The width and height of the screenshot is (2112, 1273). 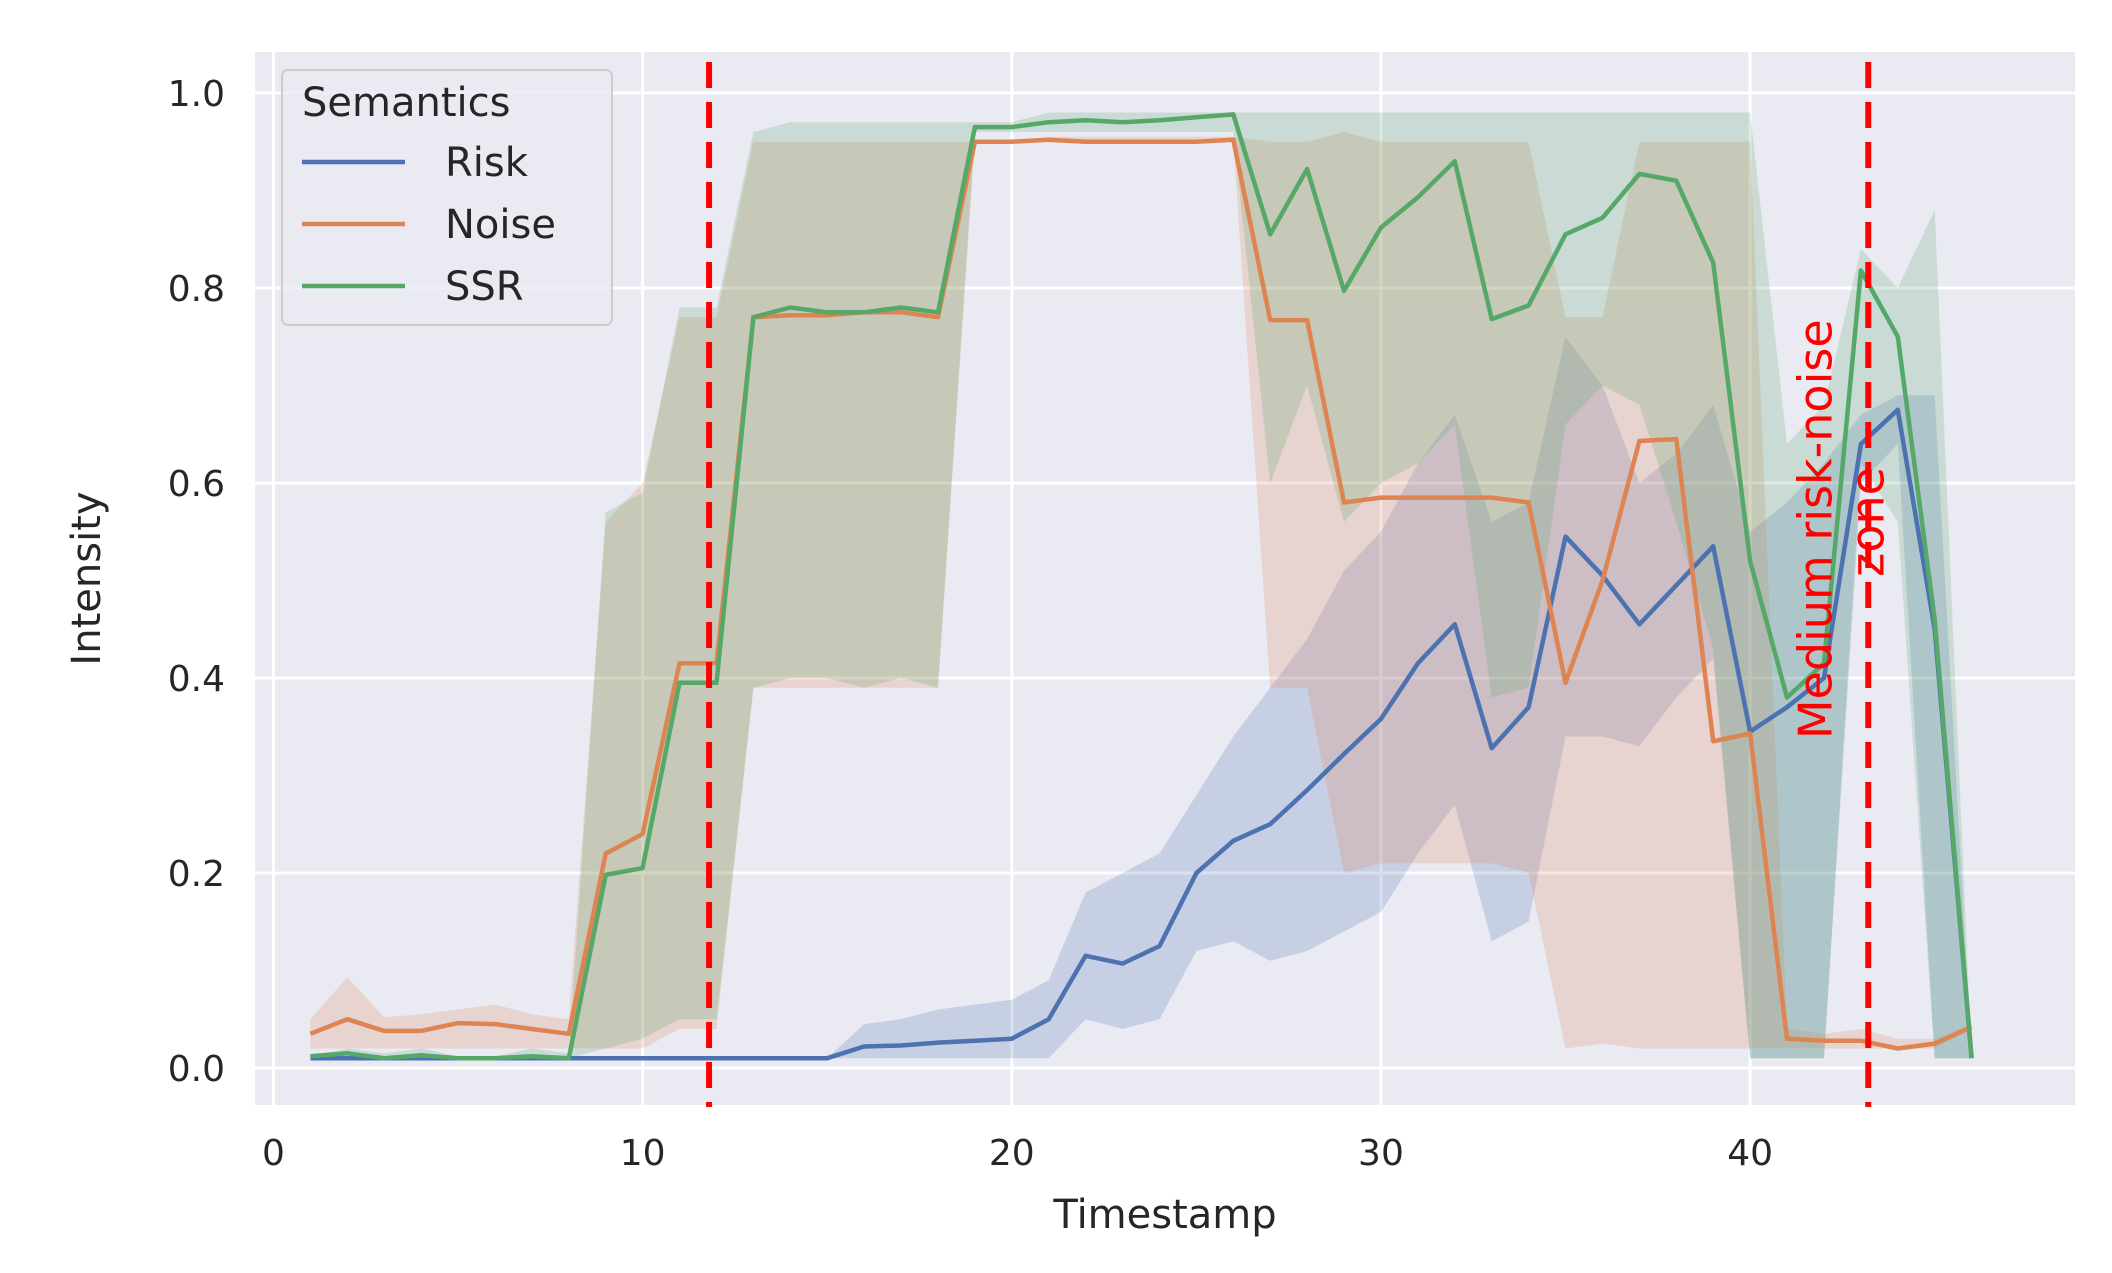 What do you see at coordinates (196, 94) in the screenshot?
I see `y-tick-label-5: 1.0` at bounding box center [196, 94].